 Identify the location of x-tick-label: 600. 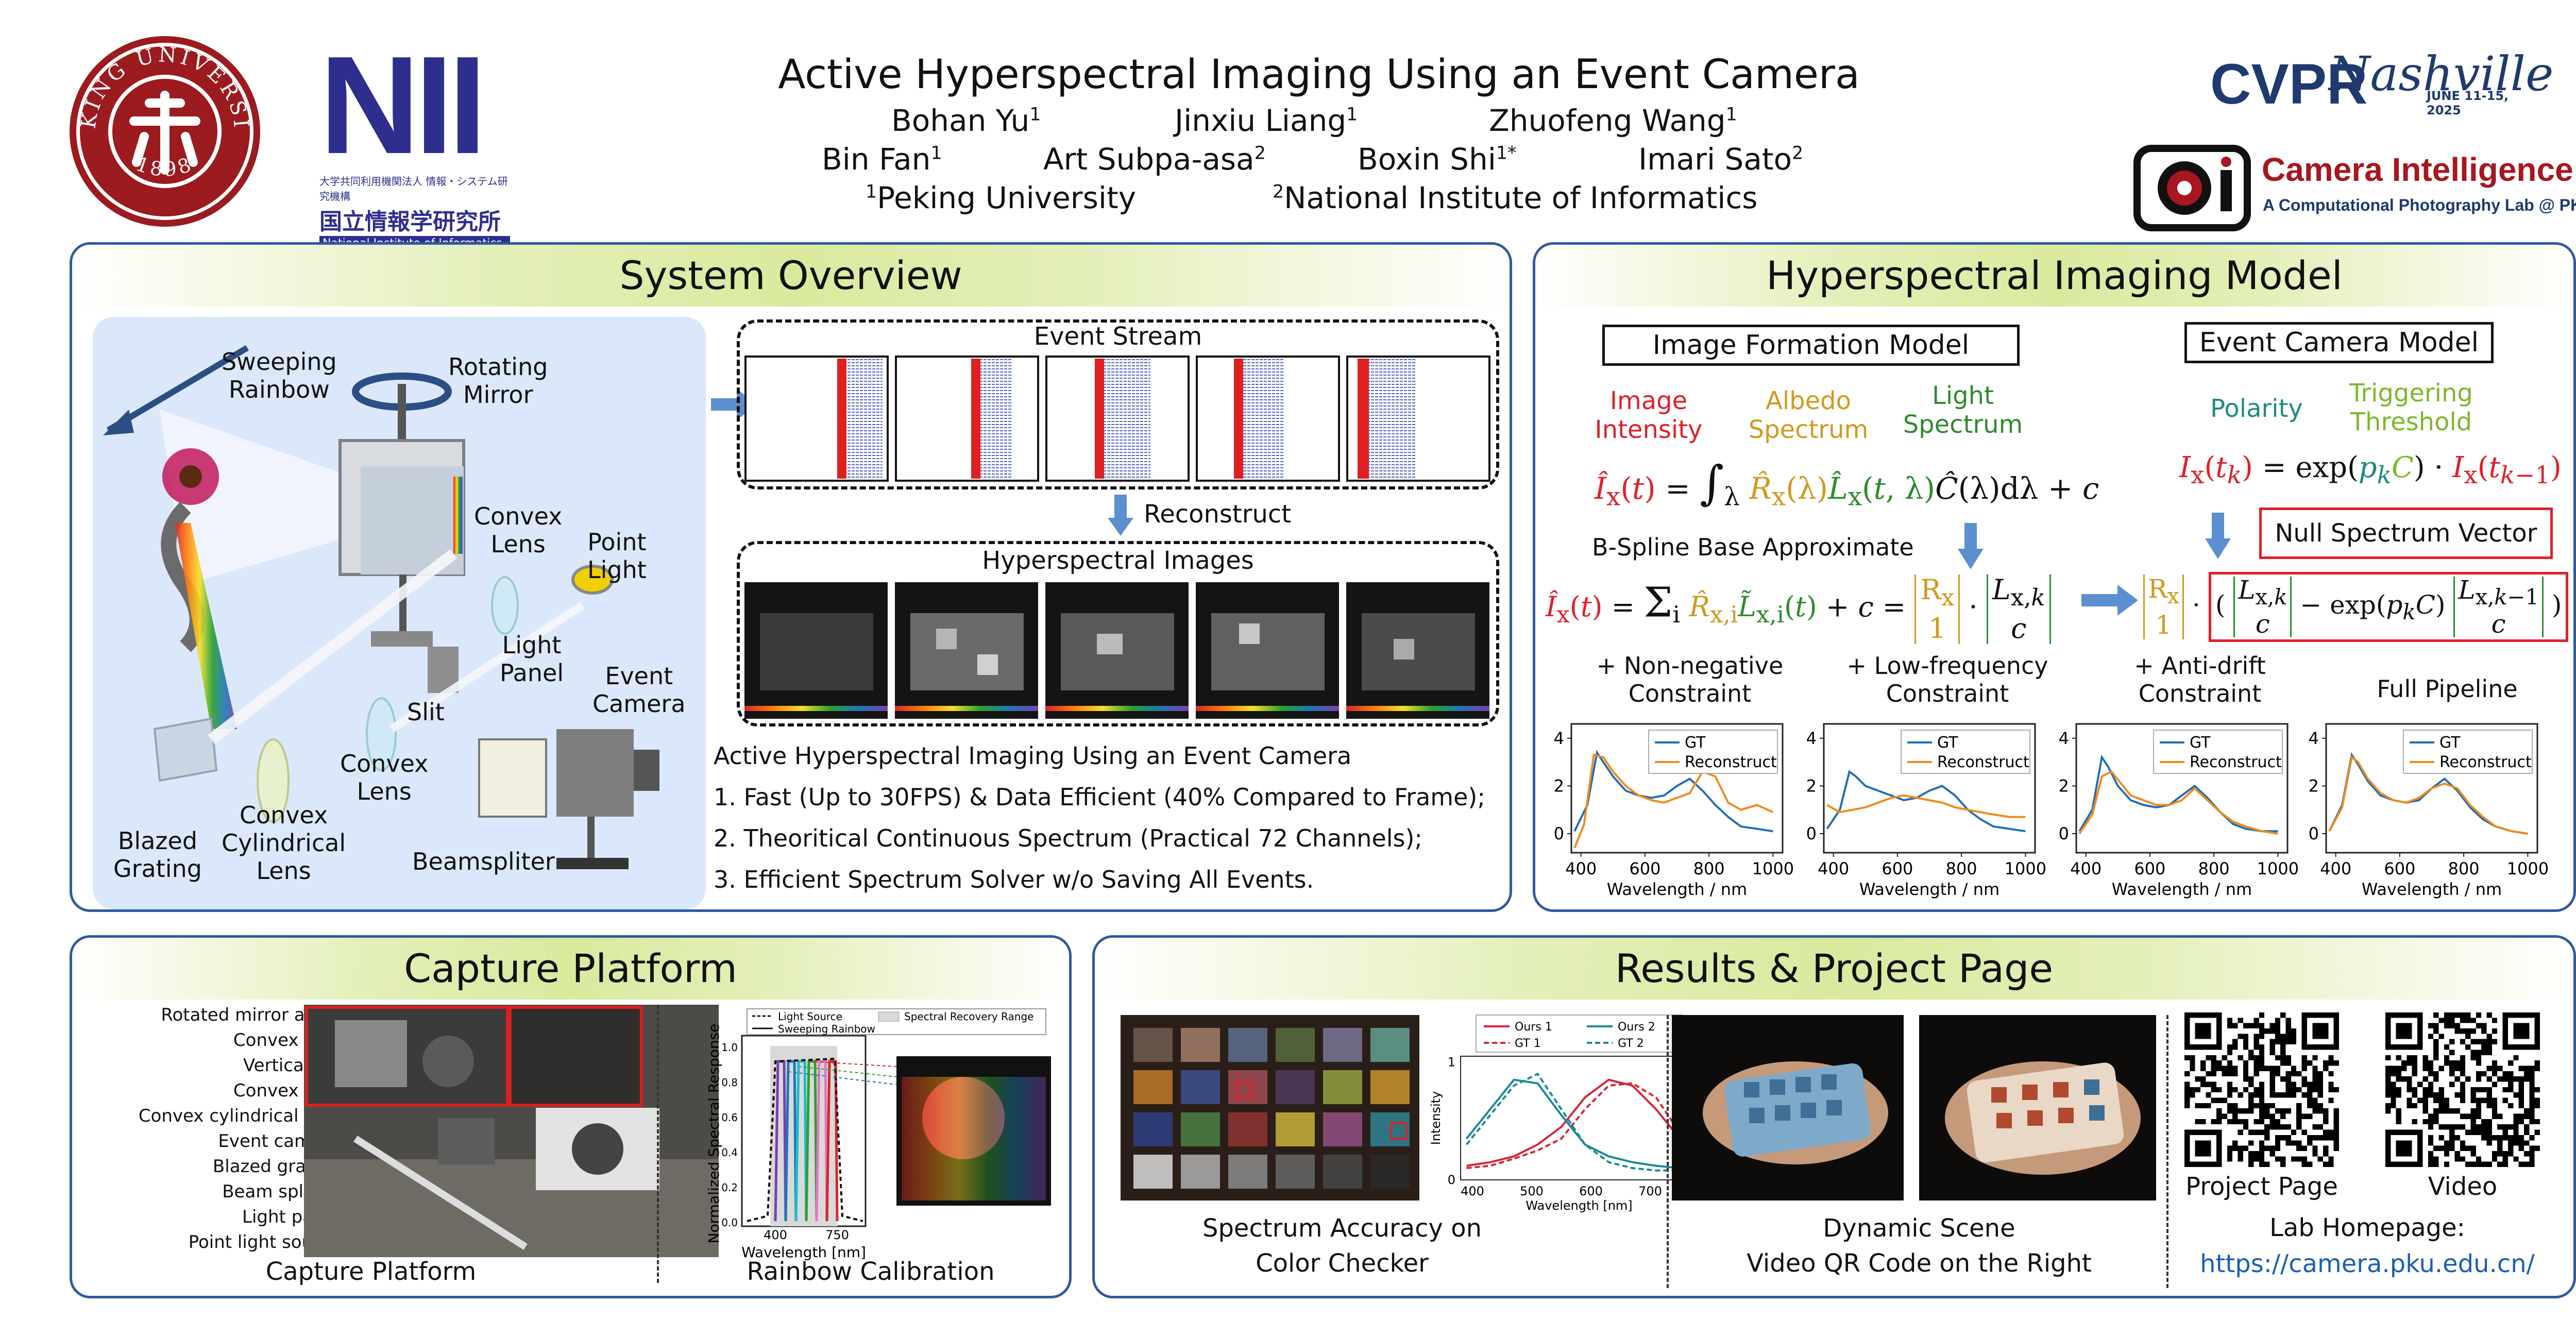
(2149, 868).